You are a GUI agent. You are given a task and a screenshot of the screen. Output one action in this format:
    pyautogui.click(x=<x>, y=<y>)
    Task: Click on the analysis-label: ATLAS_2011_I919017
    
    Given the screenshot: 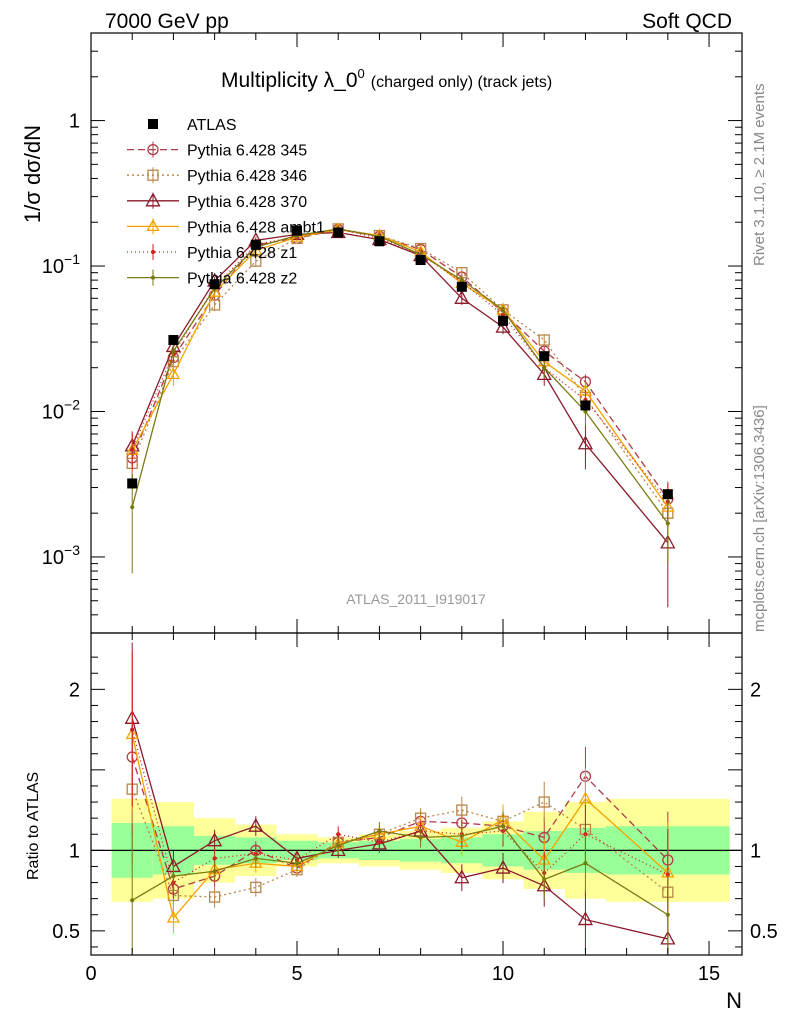 What is the action you would take?
    pyautogui.click(x=416, y=599)
    